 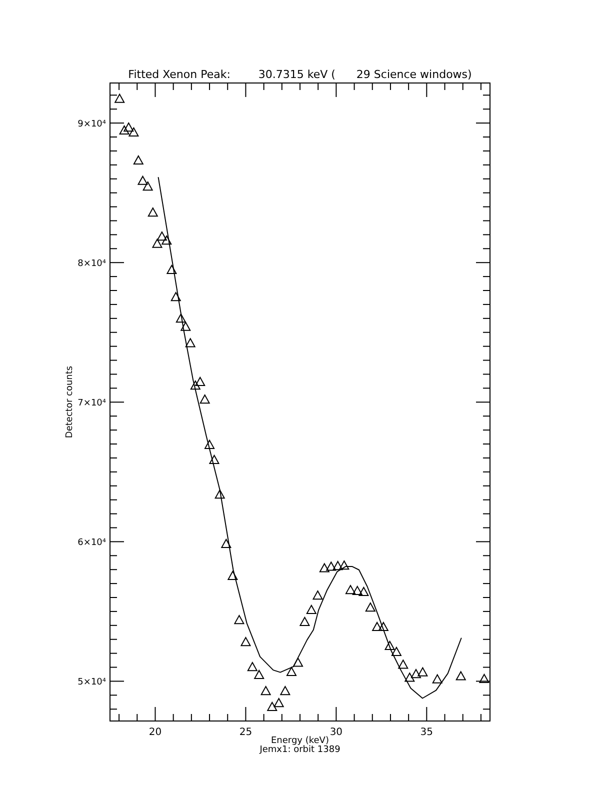 What do you see at coordinates (92, 264) in the screenshot?
I see `y-tick-label: 8×10⁴` at bounding box center [92, 264].